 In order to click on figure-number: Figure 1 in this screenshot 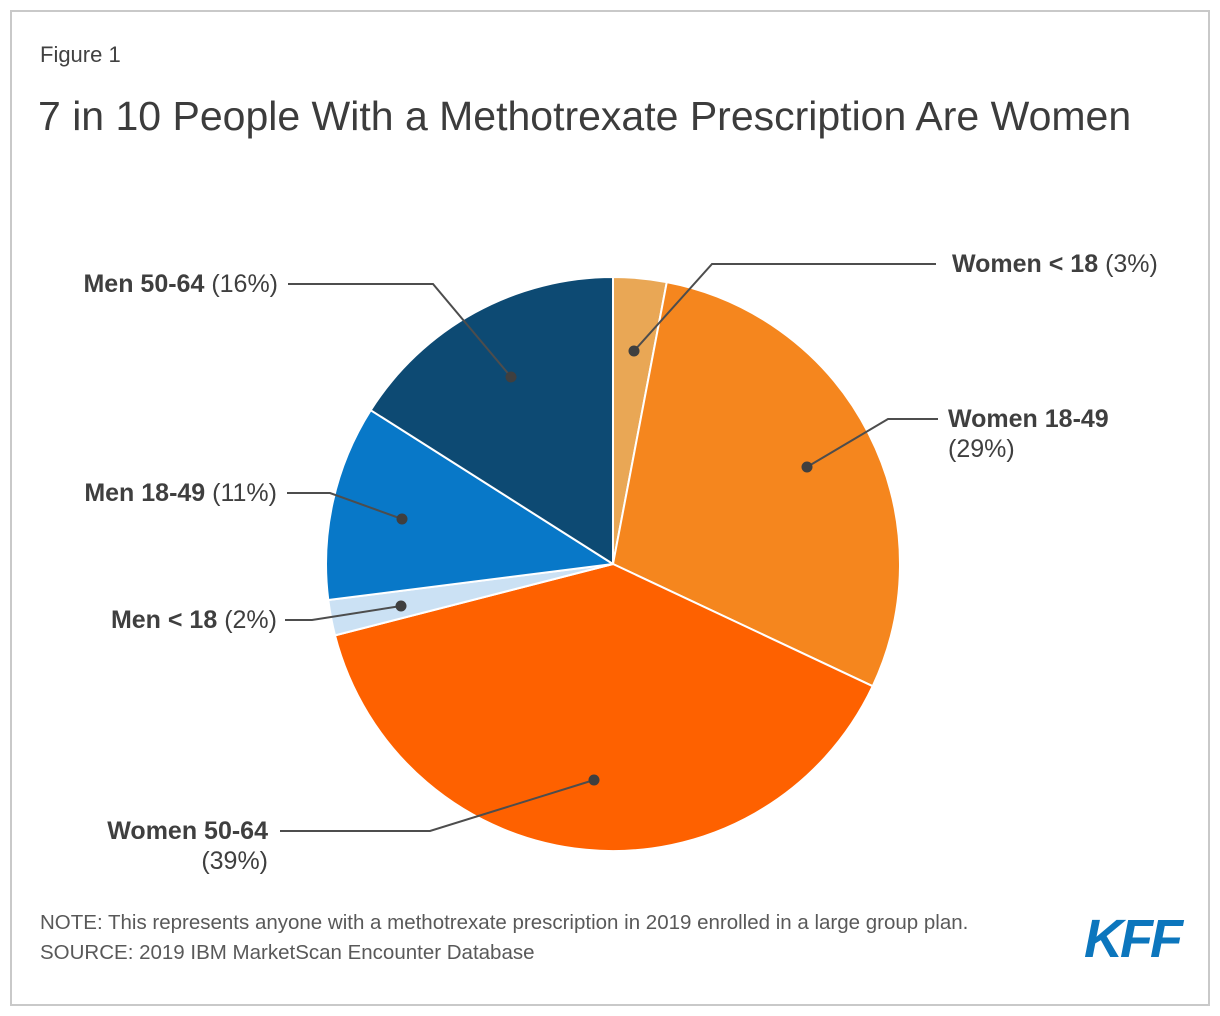, I will do `click(80, 54)`.